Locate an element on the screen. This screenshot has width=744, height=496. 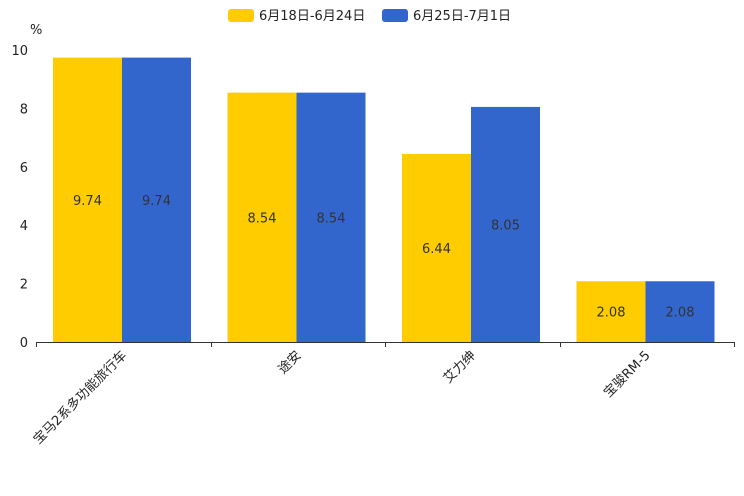
y-tick-label: 2 is located at coordinates (24, 285).